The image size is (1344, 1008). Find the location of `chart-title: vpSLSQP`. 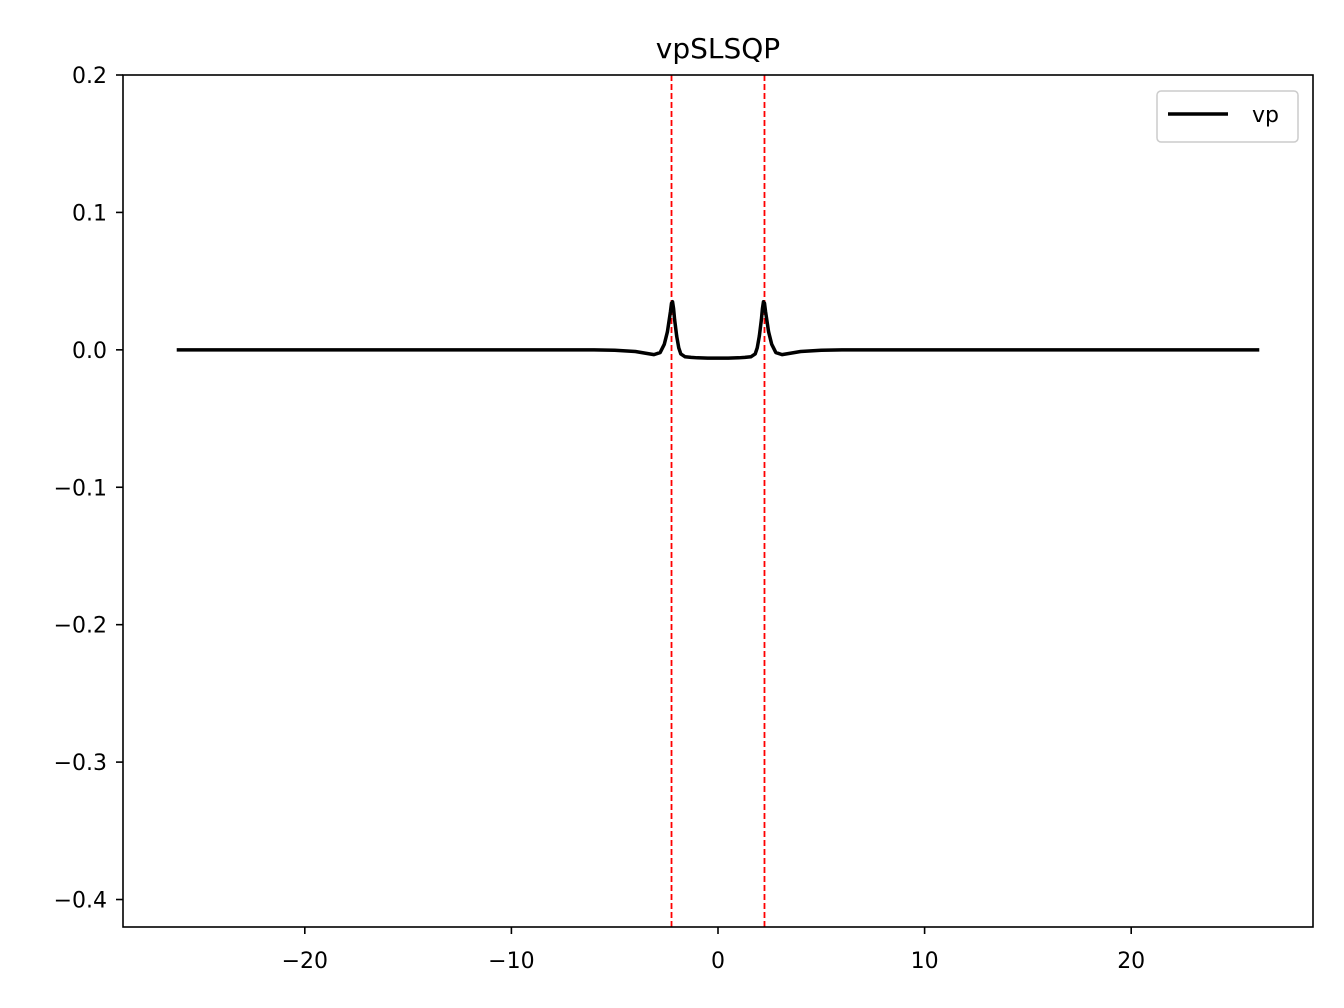

chart-title: vpSLSQP is located at coordinates (718, 48).